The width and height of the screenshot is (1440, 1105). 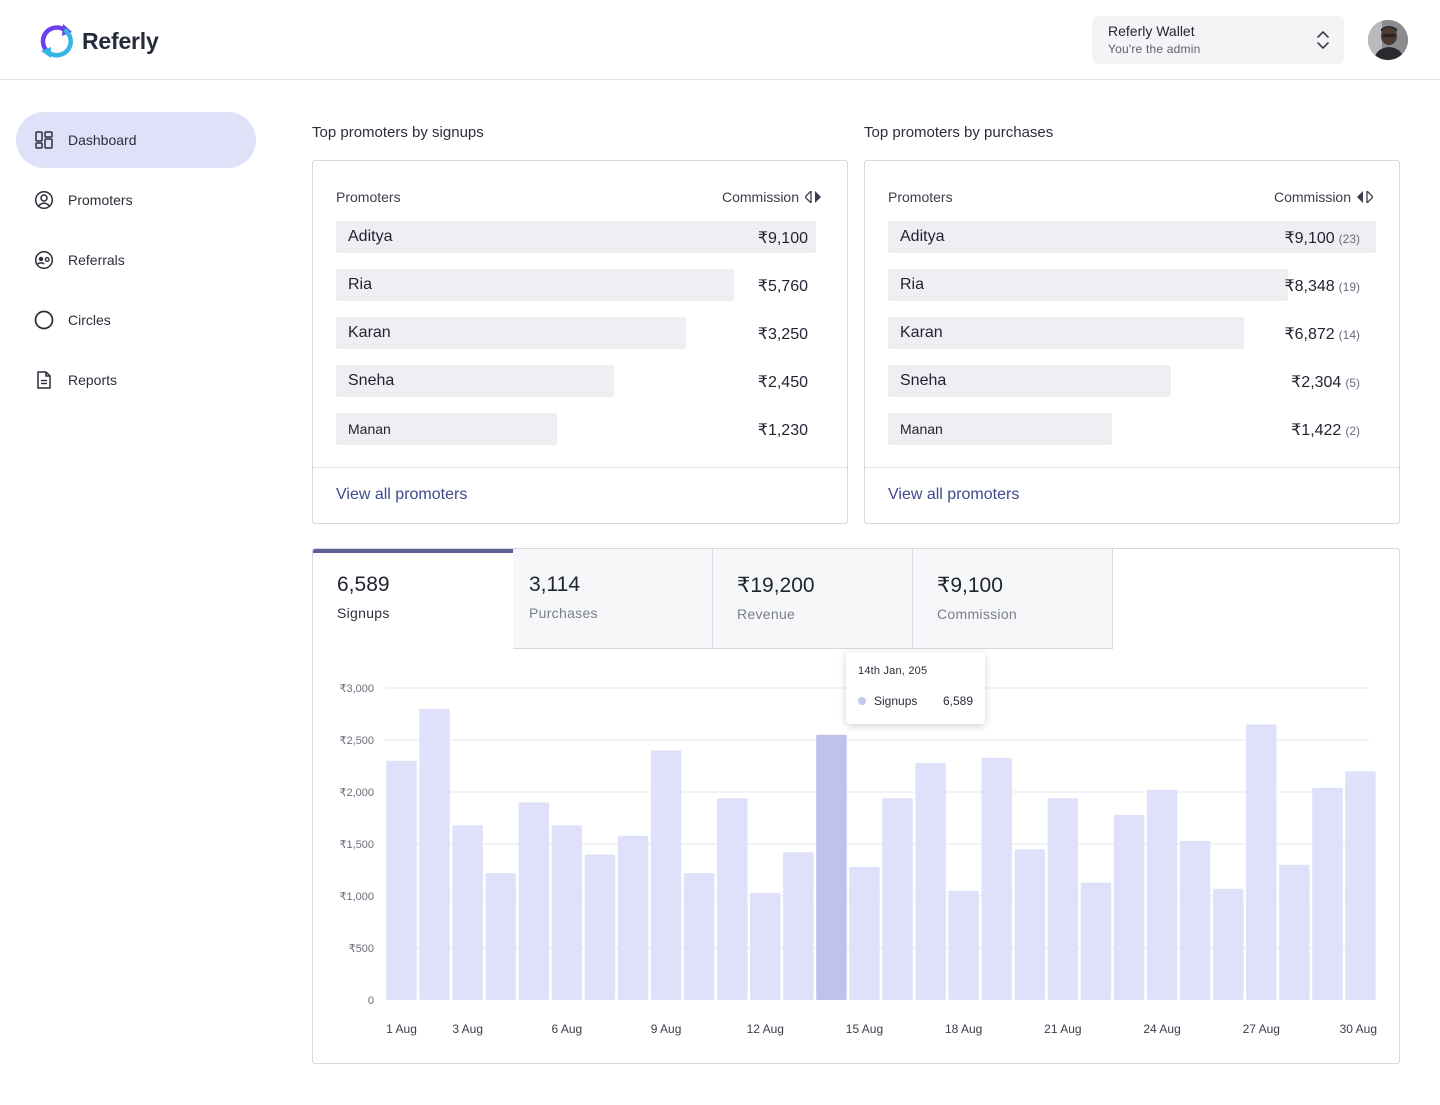 What do you see at coordinates (600, 927) in the screenshot?
I see `bar-7-aug` at bounding box center [600, 927].